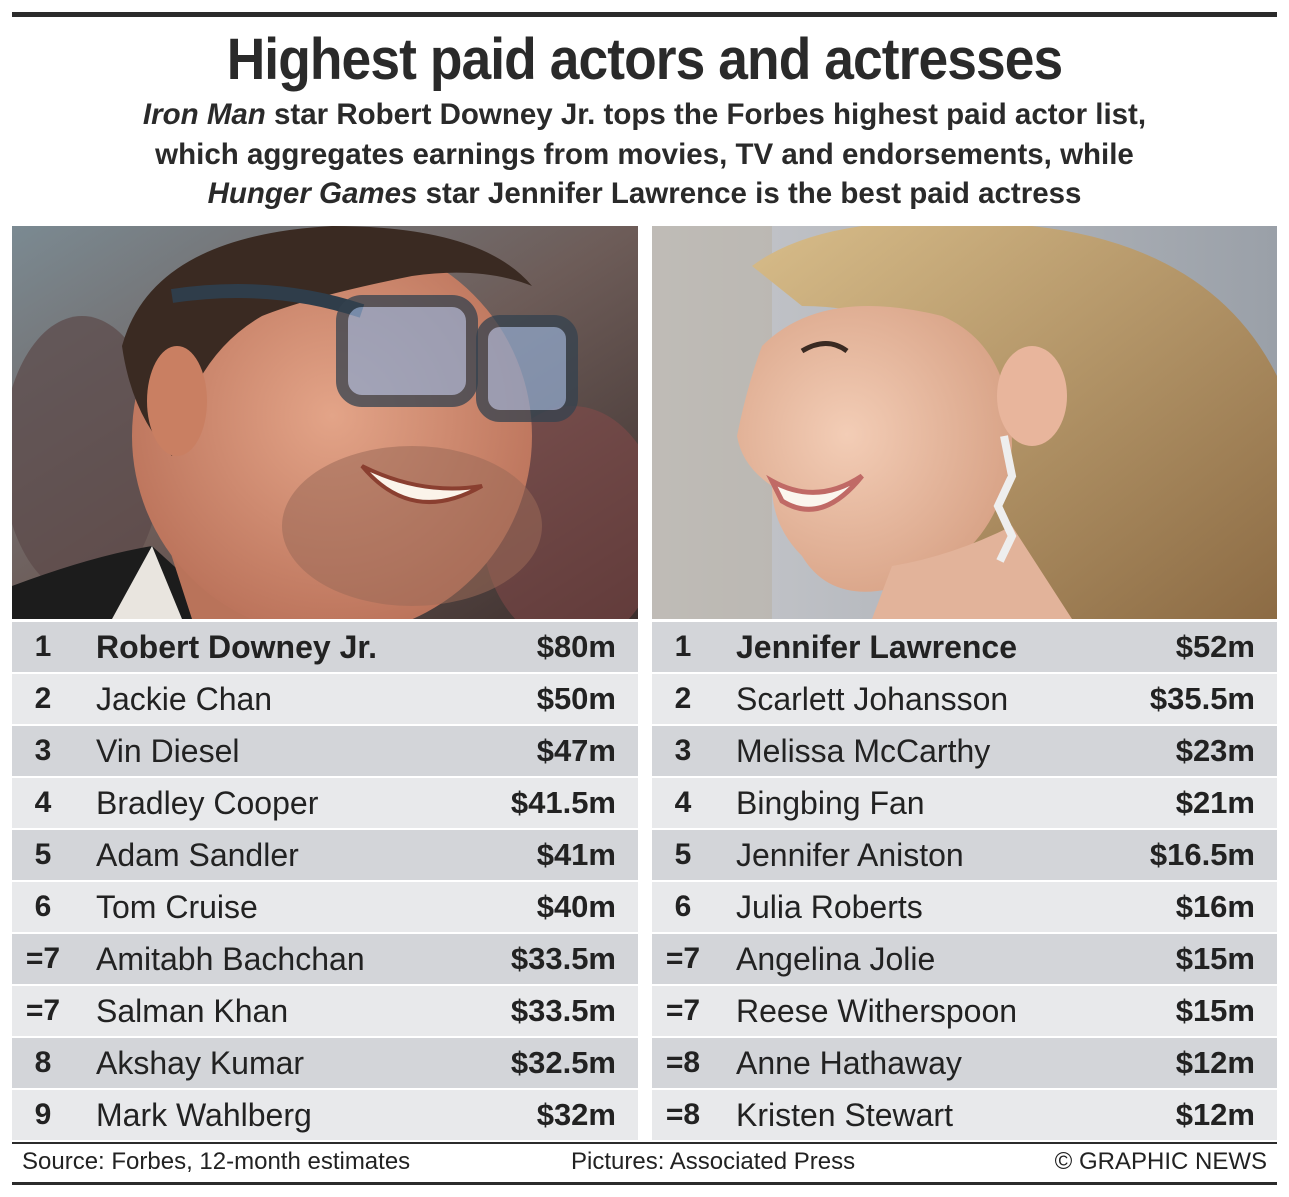 This screenshot has width=1289, height=1197. What do you see at coordinates (177, 906) in the screenshot?
I see `actor-name: Tom Cruise` at bounding box center [177, 906].